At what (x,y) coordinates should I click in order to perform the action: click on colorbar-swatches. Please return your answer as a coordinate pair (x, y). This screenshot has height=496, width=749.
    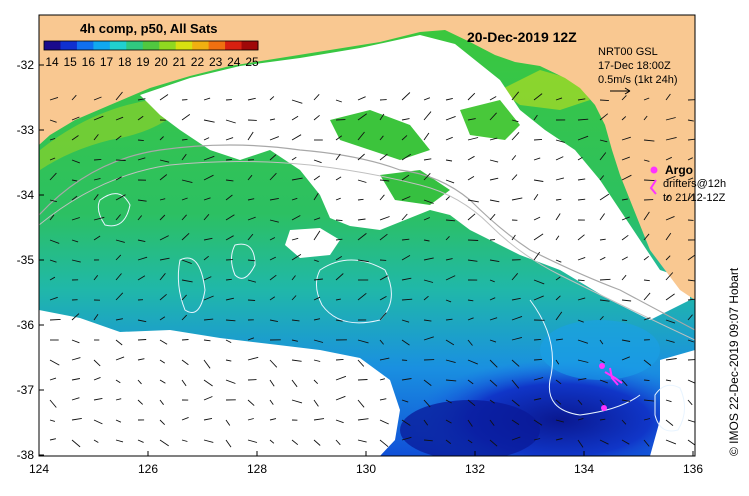
    Looking at the image, I should click on (151, 45).